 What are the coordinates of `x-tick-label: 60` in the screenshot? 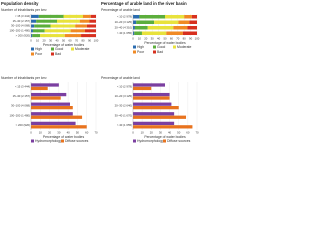 It's located at (87, 133).